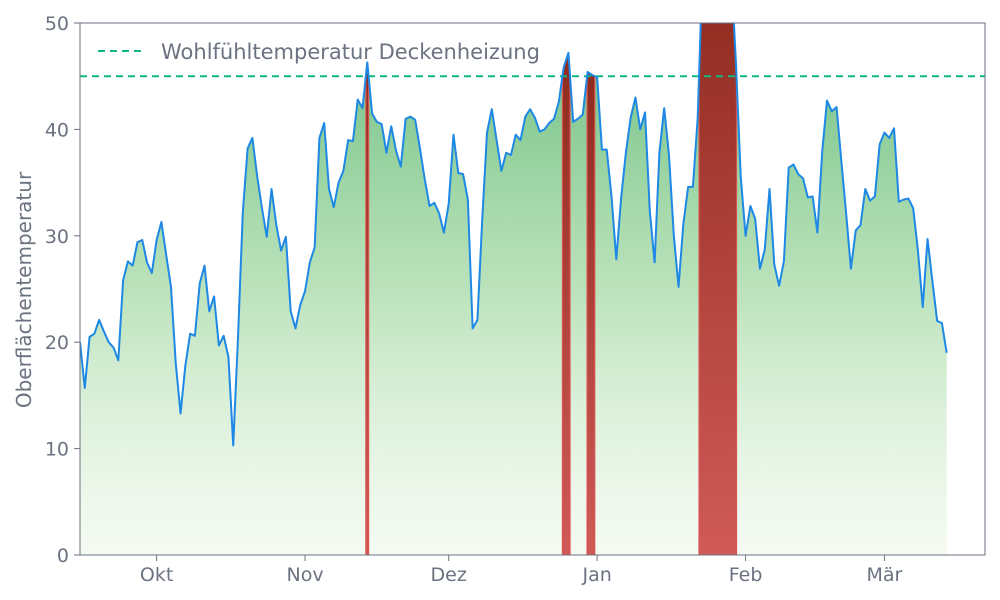 Image resolution: width=1000 pixels, height=600 pixels. I want to click on y-tick-label: 0, so click(63, 556).